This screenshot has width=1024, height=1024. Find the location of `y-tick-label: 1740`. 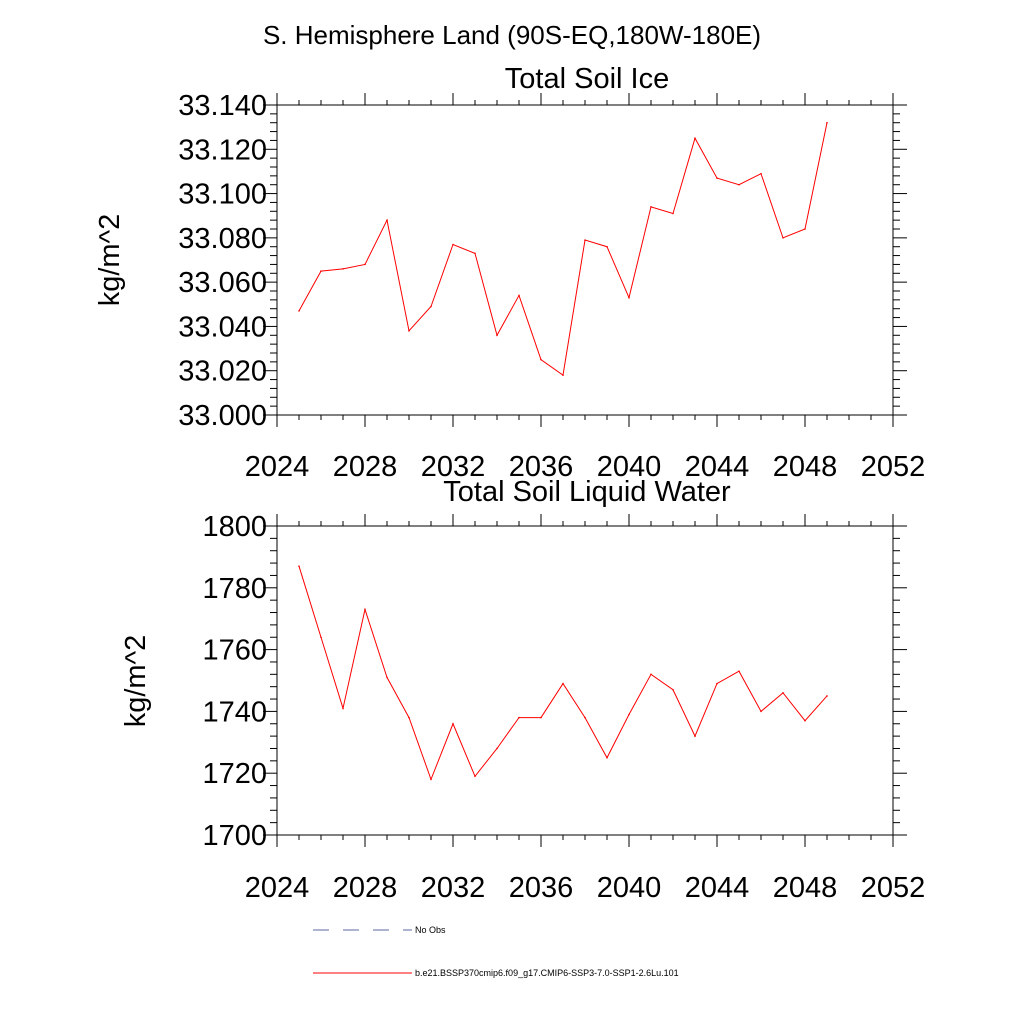

y-tick-label: 1740 is located at coordinates (234, 712).